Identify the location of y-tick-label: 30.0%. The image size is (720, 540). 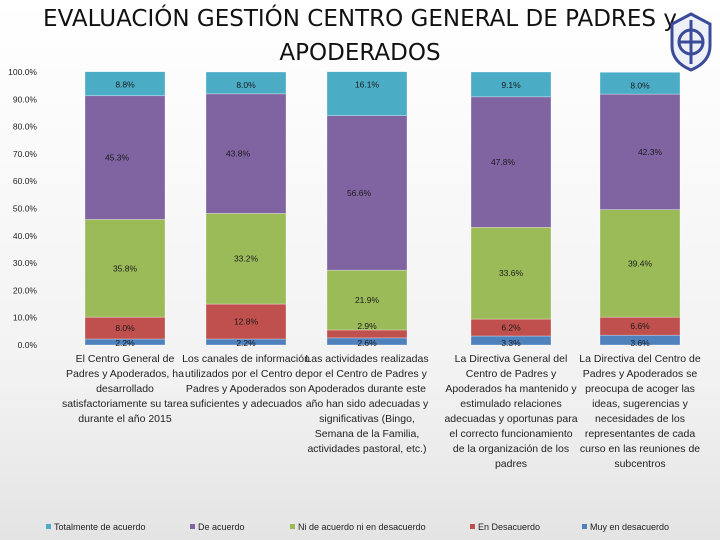
(25, 263).